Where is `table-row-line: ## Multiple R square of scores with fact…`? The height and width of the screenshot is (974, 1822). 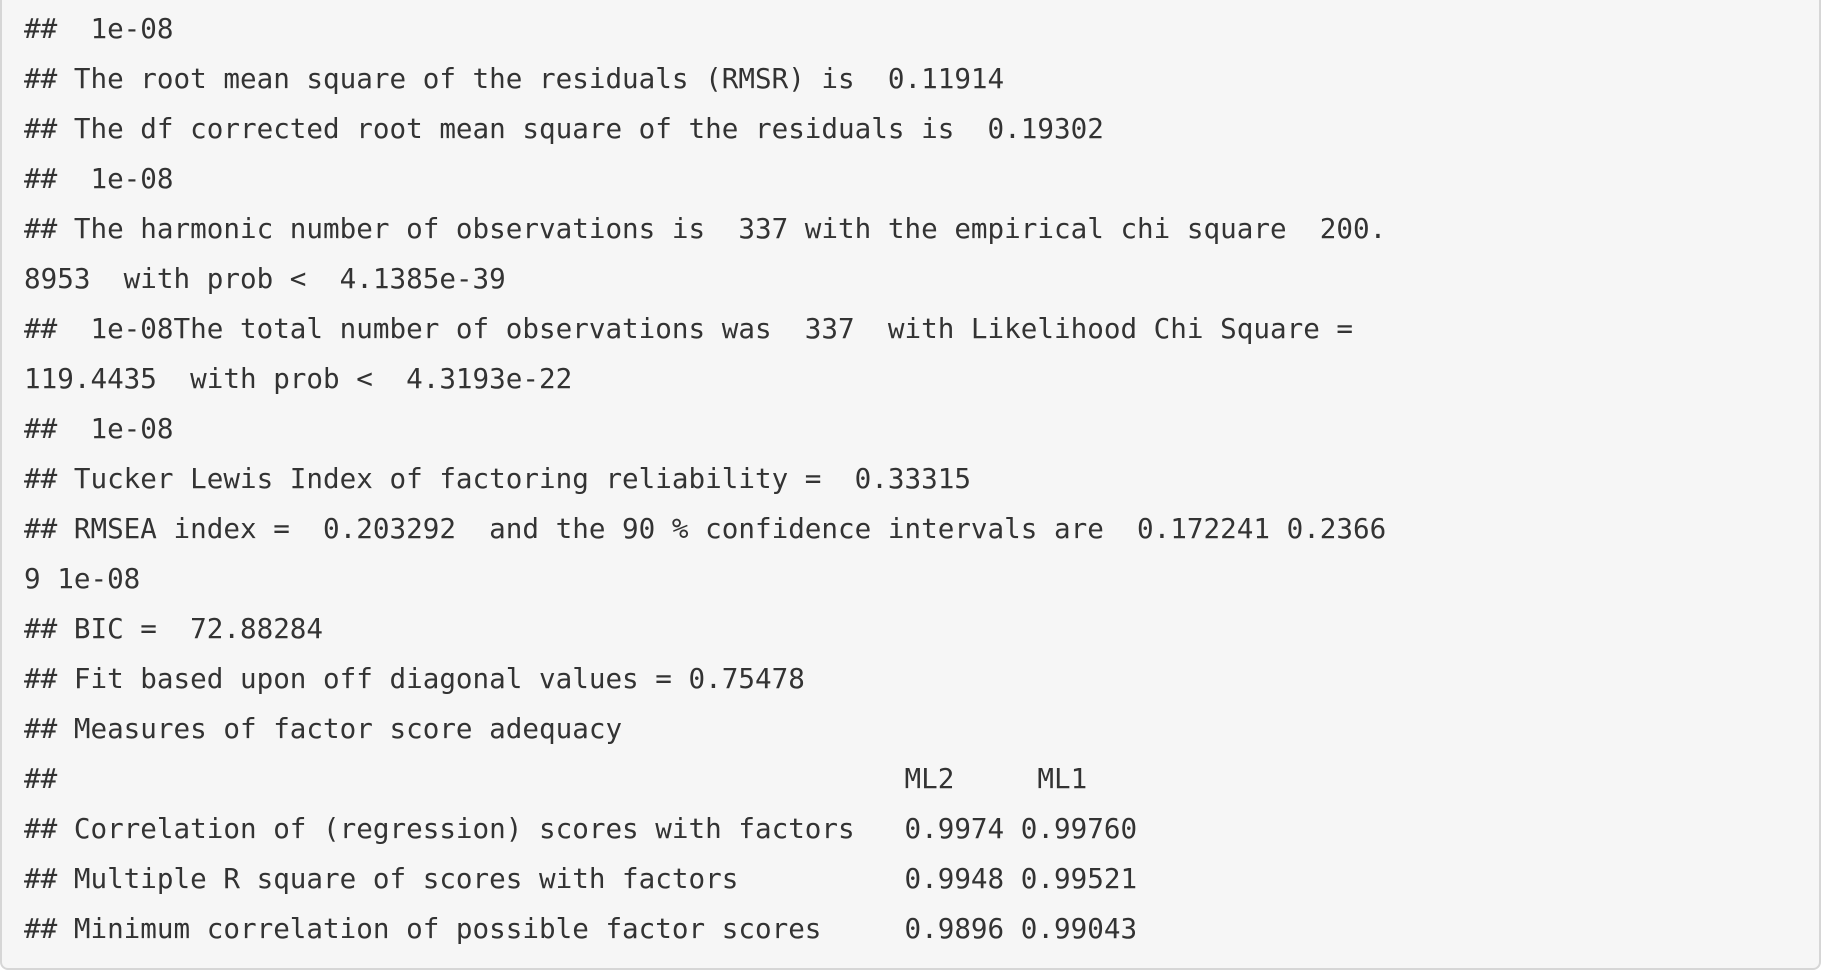 table-row-line: ## Multiple R square of scores with fact… is located at coordinates (581, 878).